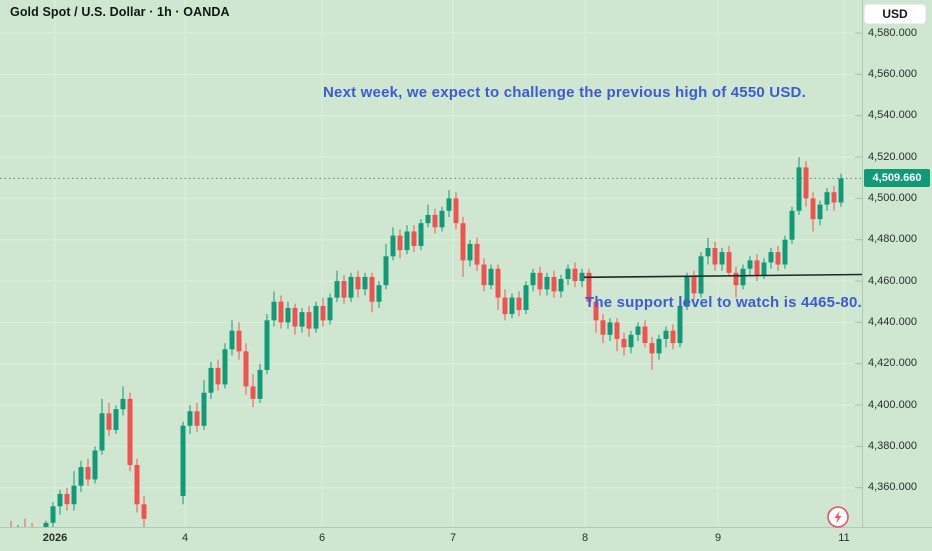 Image resolution: width=932 pixels, height=551 pixels. What do you see at coordinates (892, 363) in the screenshot?
I see `price-axis-label: 4,420.000` at bounding box center [892, 363].